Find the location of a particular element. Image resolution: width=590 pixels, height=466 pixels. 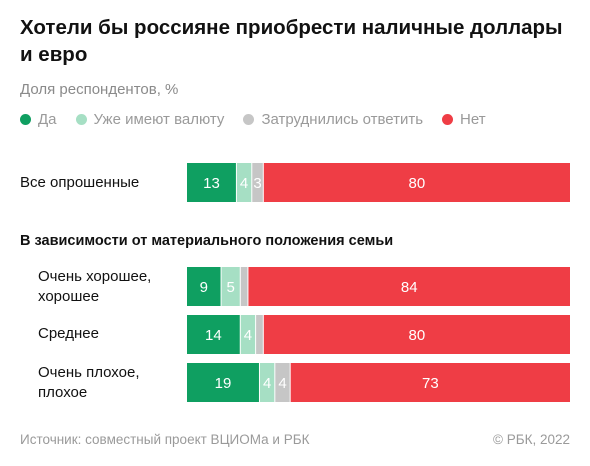

data-label-have-0: 4 is located at coordinates (244, 183).